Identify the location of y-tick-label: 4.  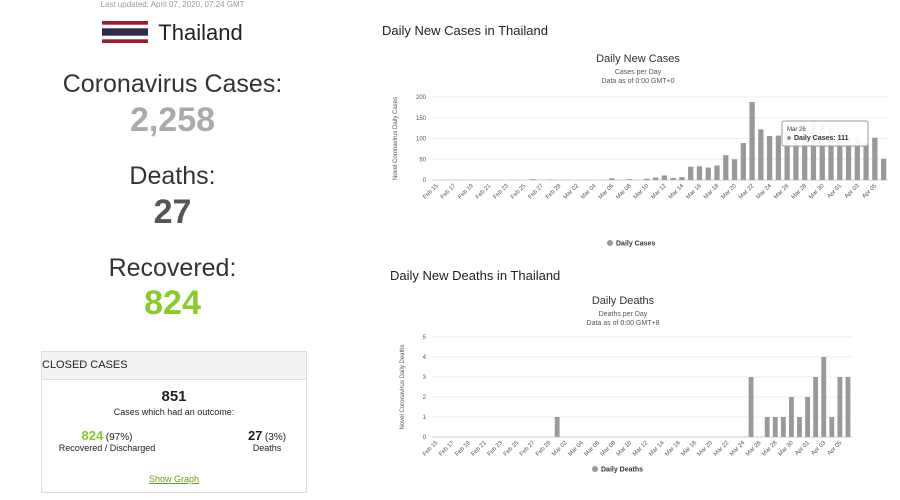
(425, 358).